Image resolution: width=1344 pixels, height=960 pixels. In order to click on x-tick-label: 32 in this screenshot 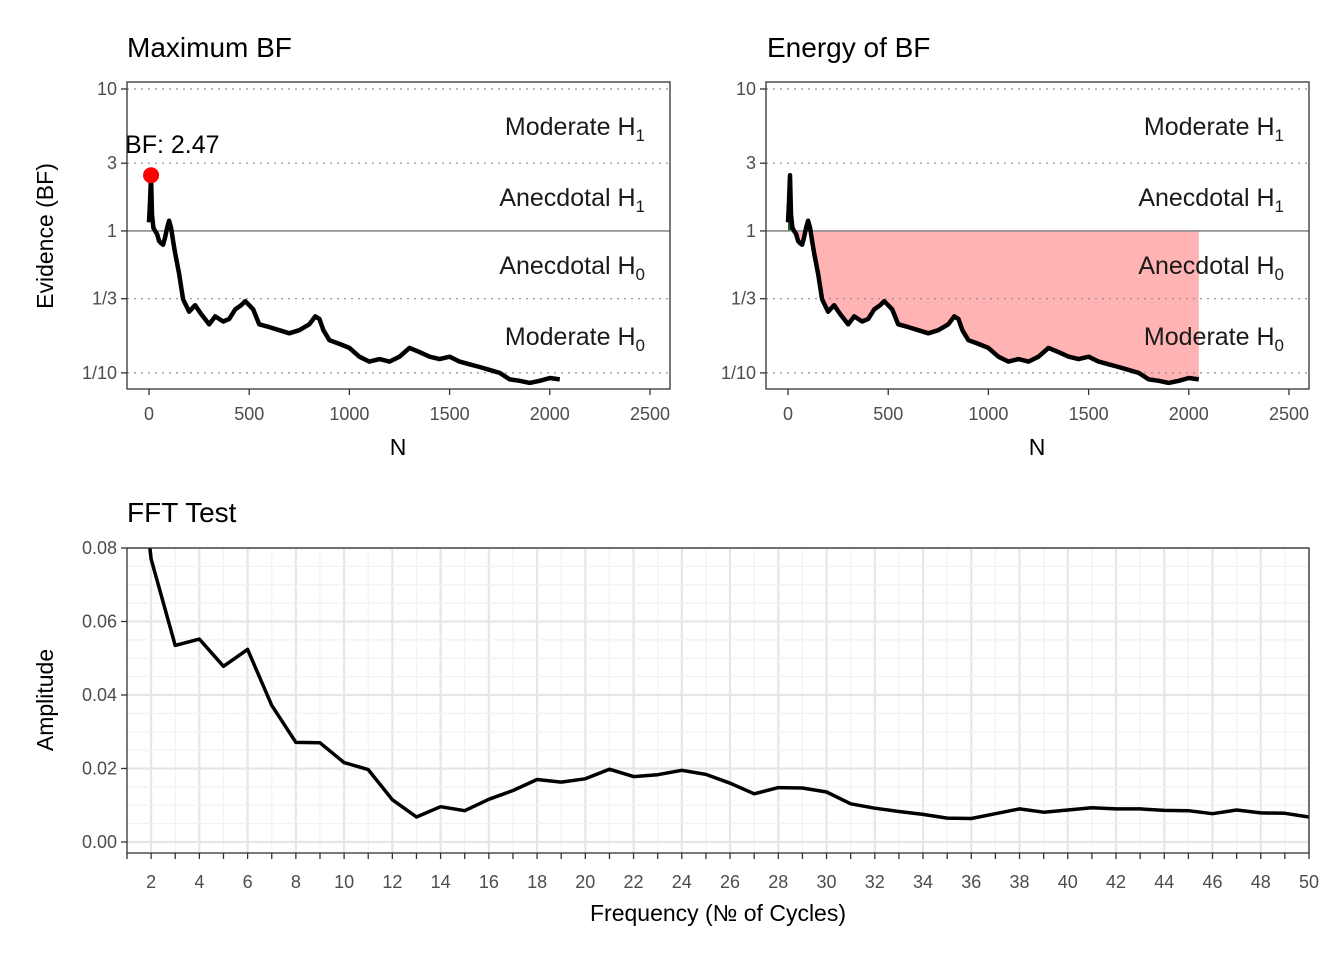, I will do `click(875, 882)`.